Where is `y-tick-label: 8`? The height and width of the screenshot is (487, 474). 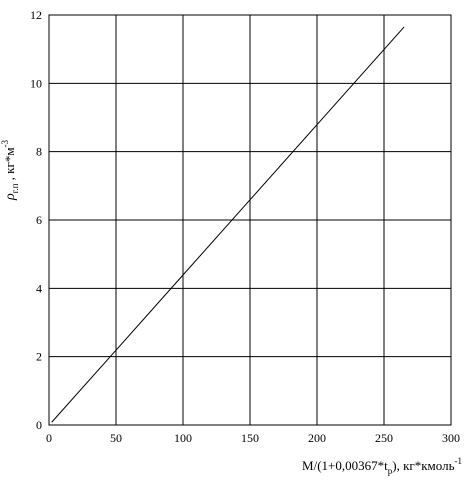 y-tick-label: 8 is located at coordinates (39, 152).